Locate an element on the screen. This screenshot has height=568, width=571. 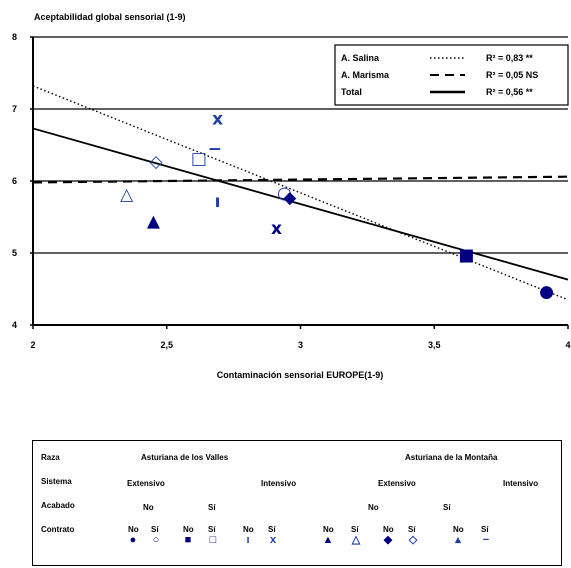
table-contrato-symbol: ▴ is located at coordinates (458, 540).